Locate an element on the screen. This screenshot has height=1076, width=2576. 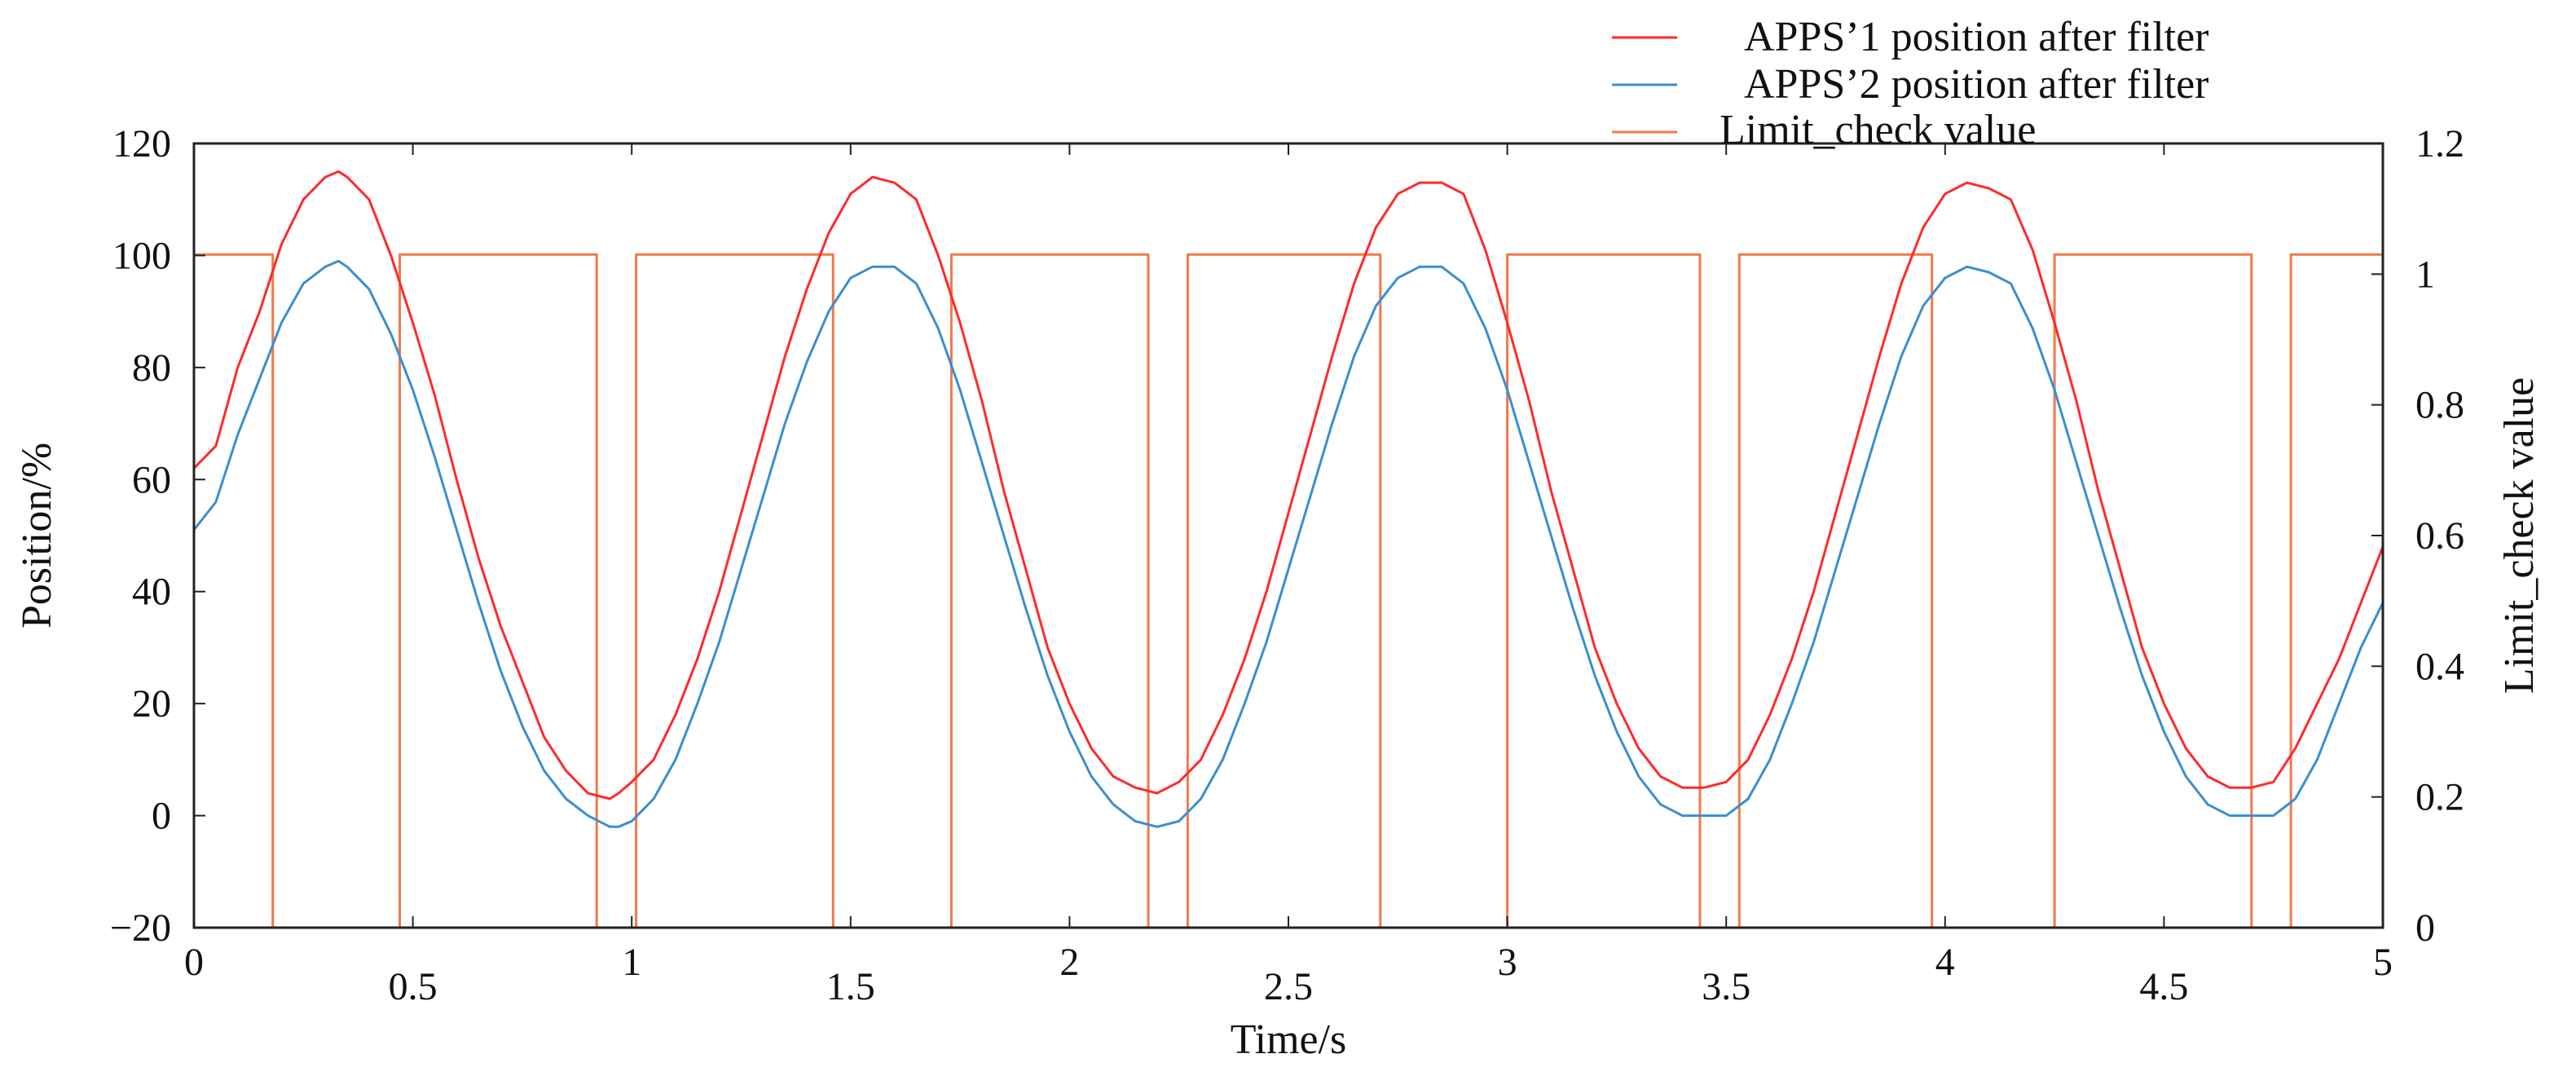
y-left-tick-label: 40 is located at coordinates (151, 592).